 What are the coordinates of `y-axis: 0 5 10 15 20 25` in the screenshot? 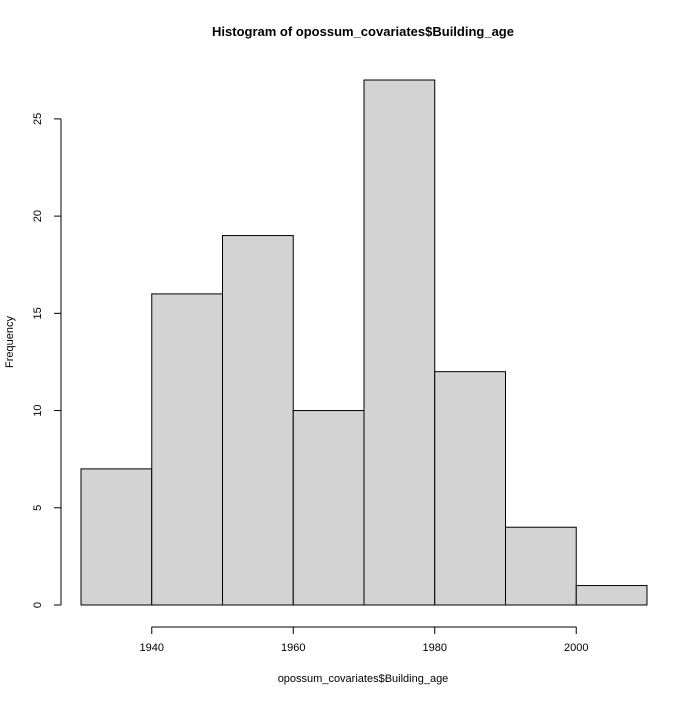 It's located at (47, 360).